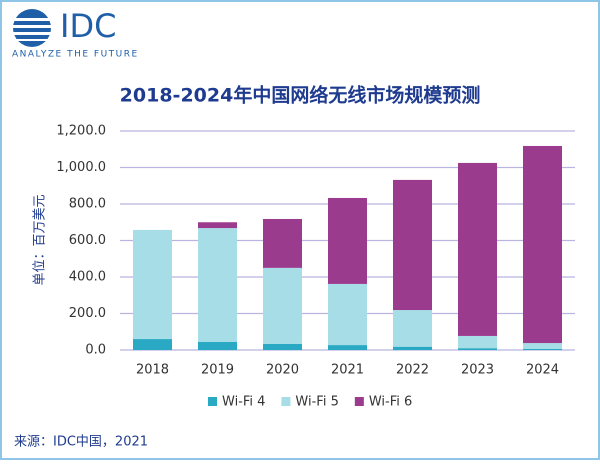 The height and width of the screenshot is (464, 600). I want to click on legend-label: Wi-Fi 6, so click(390, 402).